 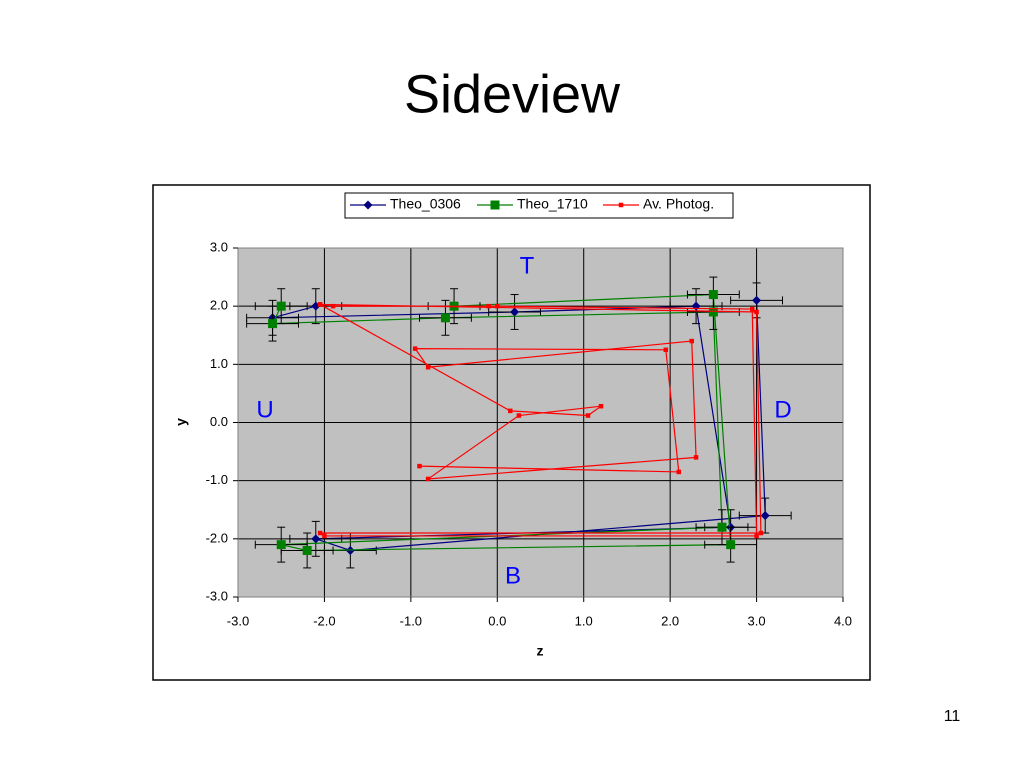 What do you see at coordinates (552, 204) in the screenshot?
I see `legend-label: Theo_1710` at bounding box center [552, 204].